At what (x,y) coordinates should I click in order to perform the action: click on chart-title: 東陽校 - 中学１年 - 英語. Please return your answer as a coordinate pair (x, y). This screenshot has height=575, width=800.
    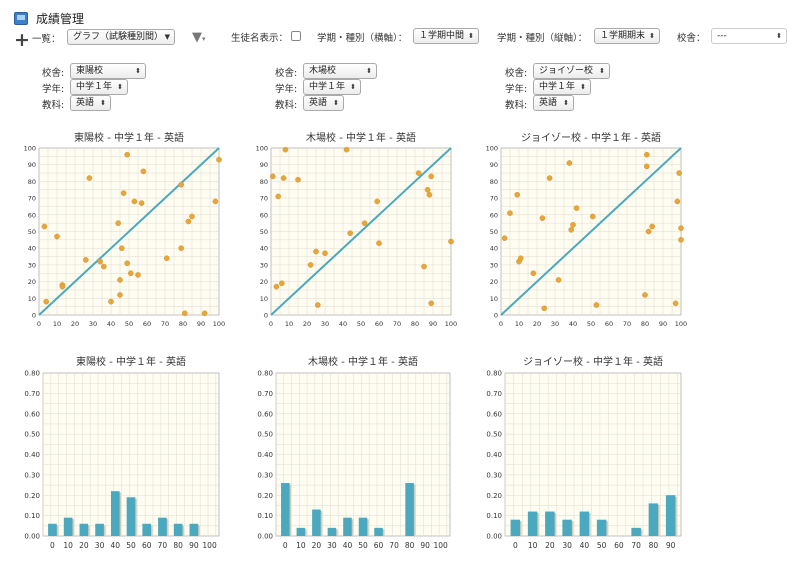
    Looking at the image, I should click on (129, 137).